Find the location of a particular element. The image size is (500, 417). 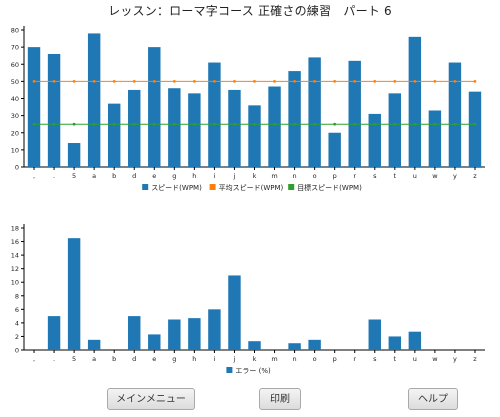

help-button: ヘルプ is located at coordinates (433, 399).